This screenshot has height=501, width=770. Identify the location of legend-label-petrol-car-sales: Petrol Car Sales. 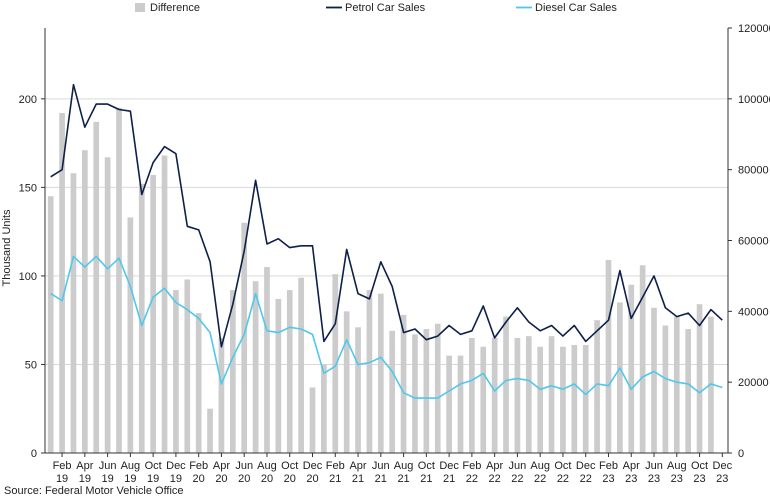
(385, 8).